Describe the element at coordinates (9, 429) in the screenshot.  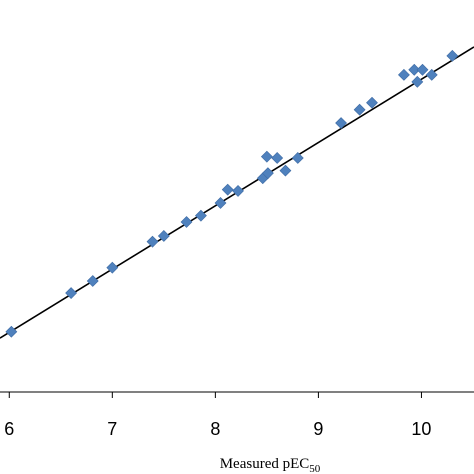
I see `x-tick-label: 6` at that location.